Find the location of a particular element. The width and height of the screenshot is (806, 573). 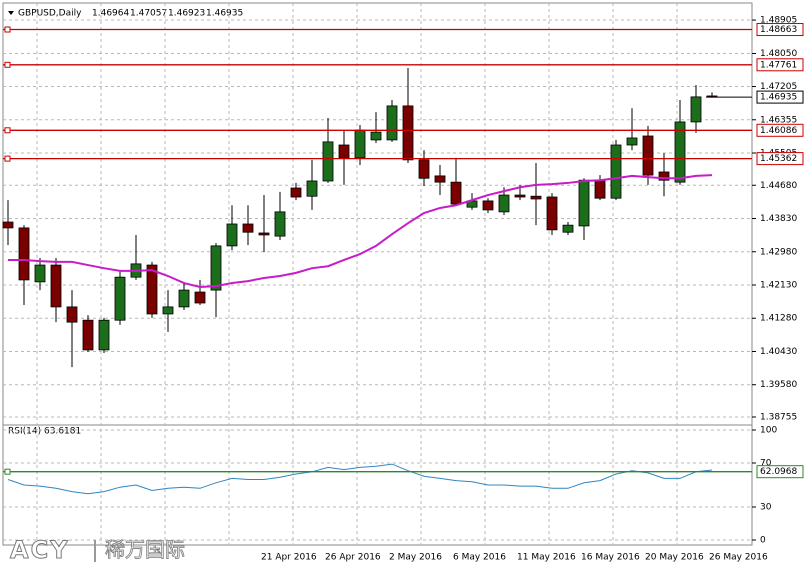

x-tick-label: 21 Apr 2016 is located at coordinates (289, 558).